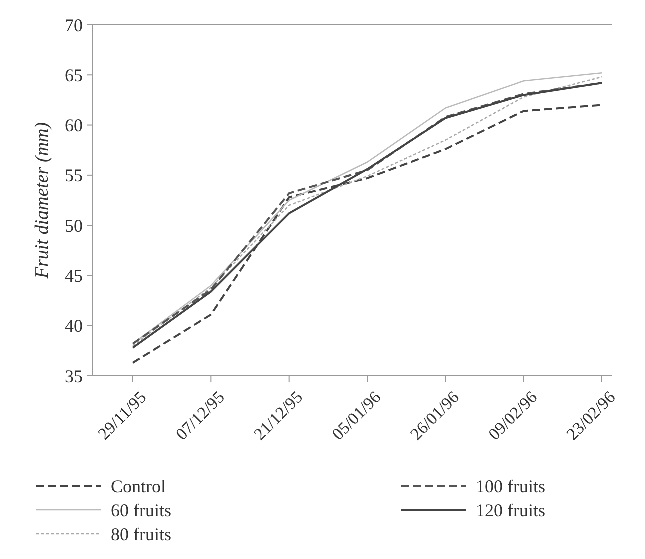 This screenshot has height=559, width=645. What do you see at coordinates (74, 326) in the screenshot?
I see `y-tick-label: 40` at bounding box center [74, 326].